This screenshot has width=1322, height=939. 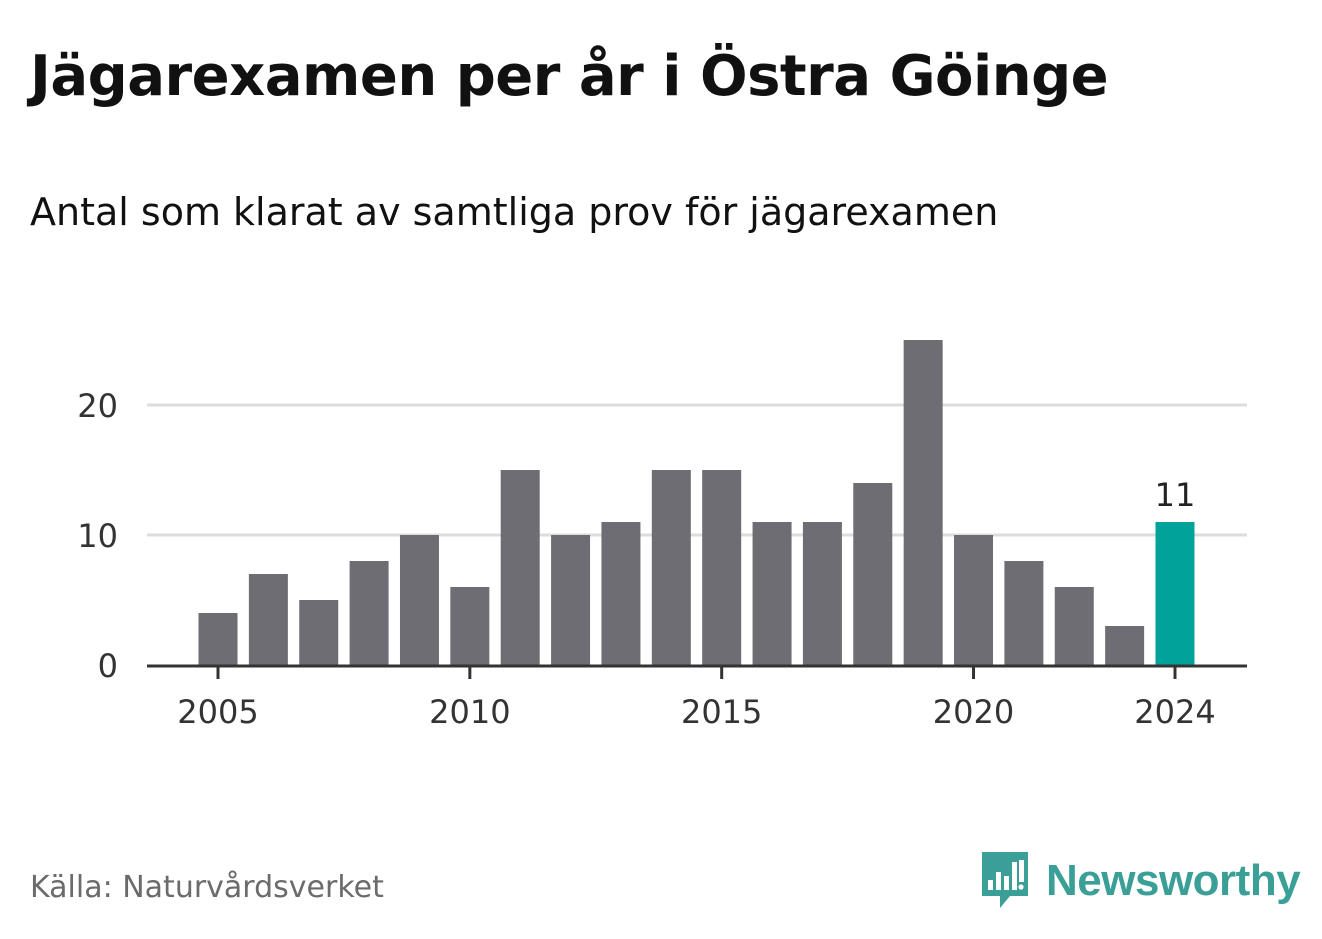 What do you see at coordinates (671, 567) in the screenshot?
I see `bar-2014` at bounding box center [671, 567].